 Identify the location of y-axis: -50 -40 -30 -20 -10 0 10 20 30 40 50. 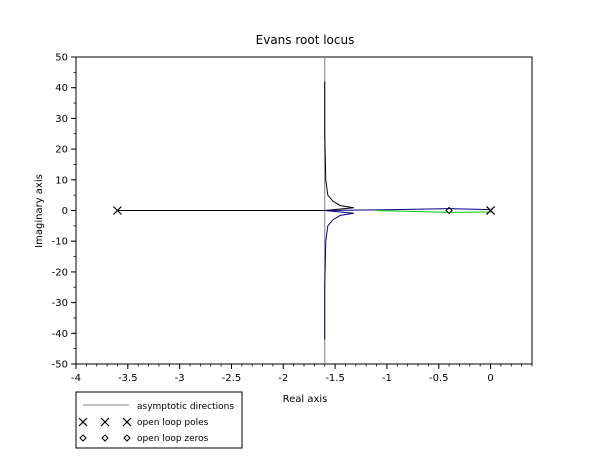
(64, 212).